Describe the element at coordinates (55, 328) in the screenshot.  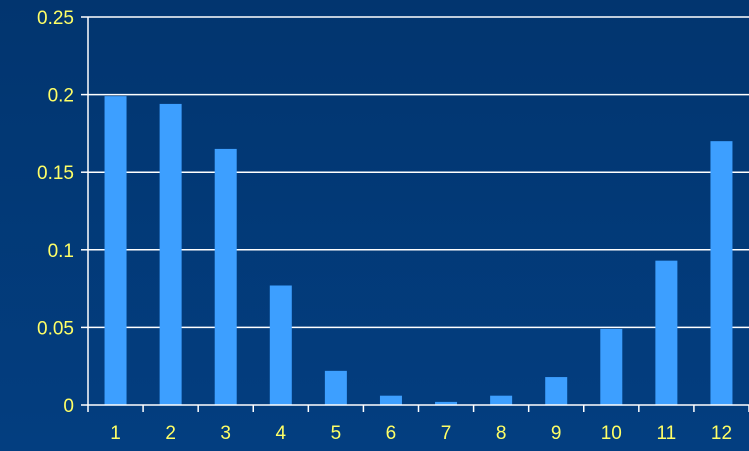
I see `y-tick-label: 0.05` at that location.